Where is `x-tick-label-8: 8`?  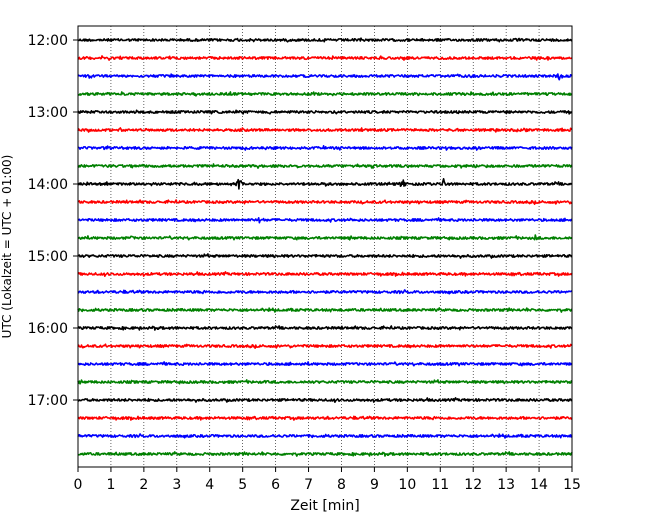
x-tick-label-8: 8 is located at coordinates (341, 485).